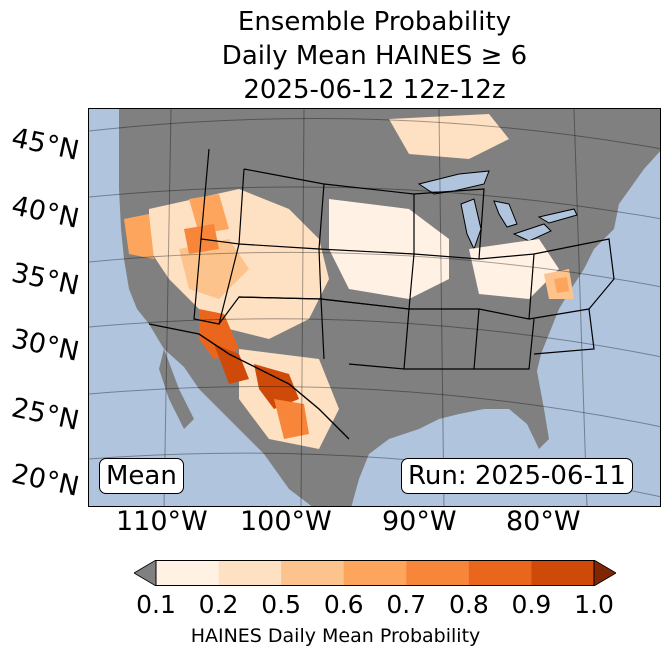 The image size is (671, 658). Describe the element at coordinates (594, 604) in the screenshot. I see `colorbar-tick-label: 1.0` at that location.